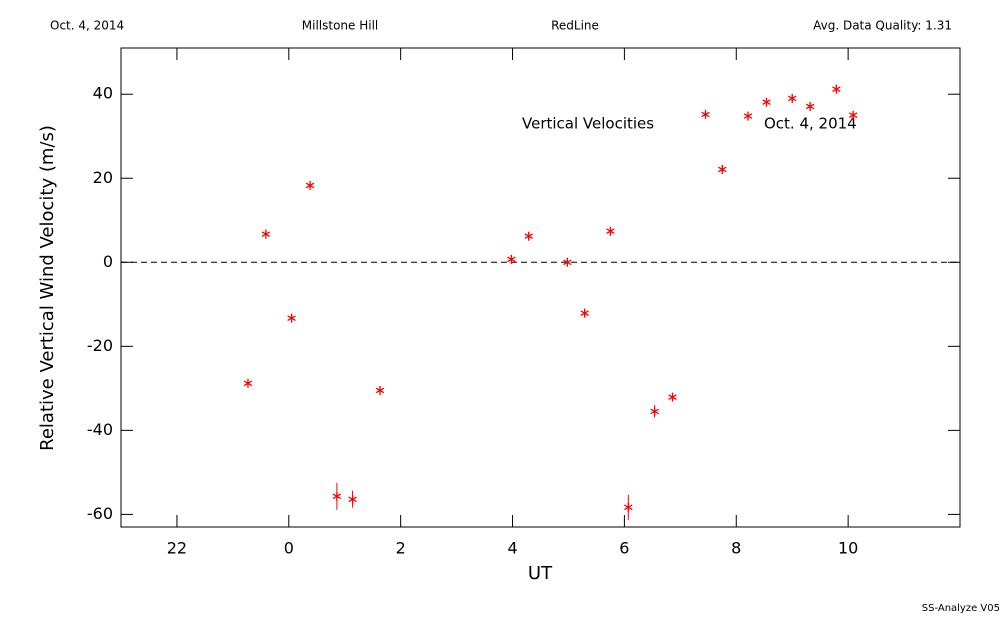 The image size is (1000, 625). Describe the element at coordinates (108, 261) in the screenshot. I see `y-tick-label: 0` at that location.